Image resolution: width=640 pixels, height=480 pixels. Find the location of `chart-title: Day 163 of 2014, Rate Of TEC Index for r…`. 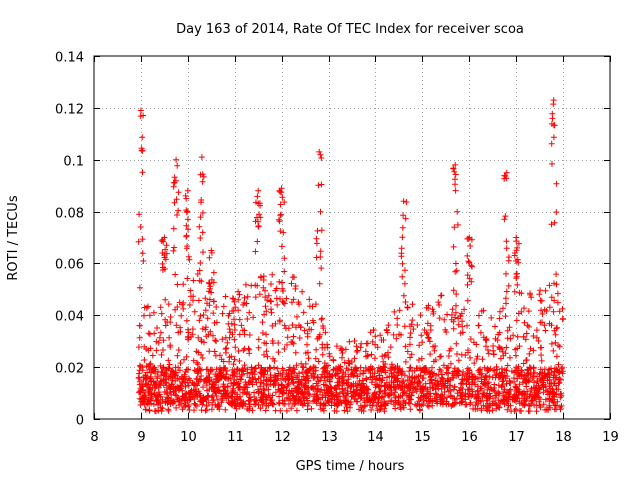

chart-title: Day 163 of 2014, Rate Of TEC Index for r… is located at coordinates (350, 29).